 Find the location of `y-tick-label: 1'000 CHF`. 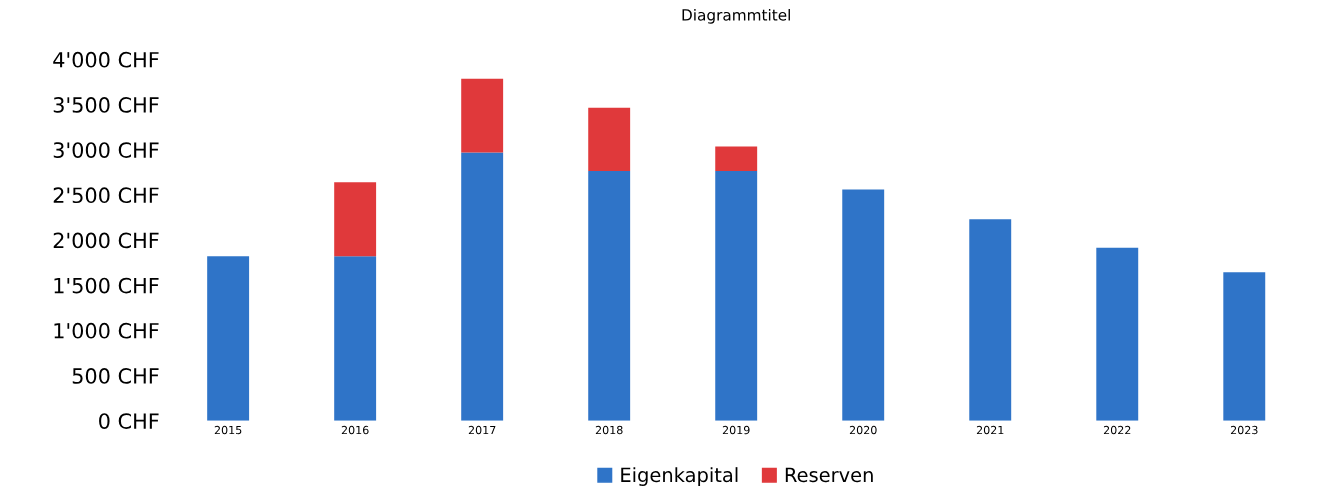

y-tick-label: 1'000 CHF is located at coordinates (106, 330).